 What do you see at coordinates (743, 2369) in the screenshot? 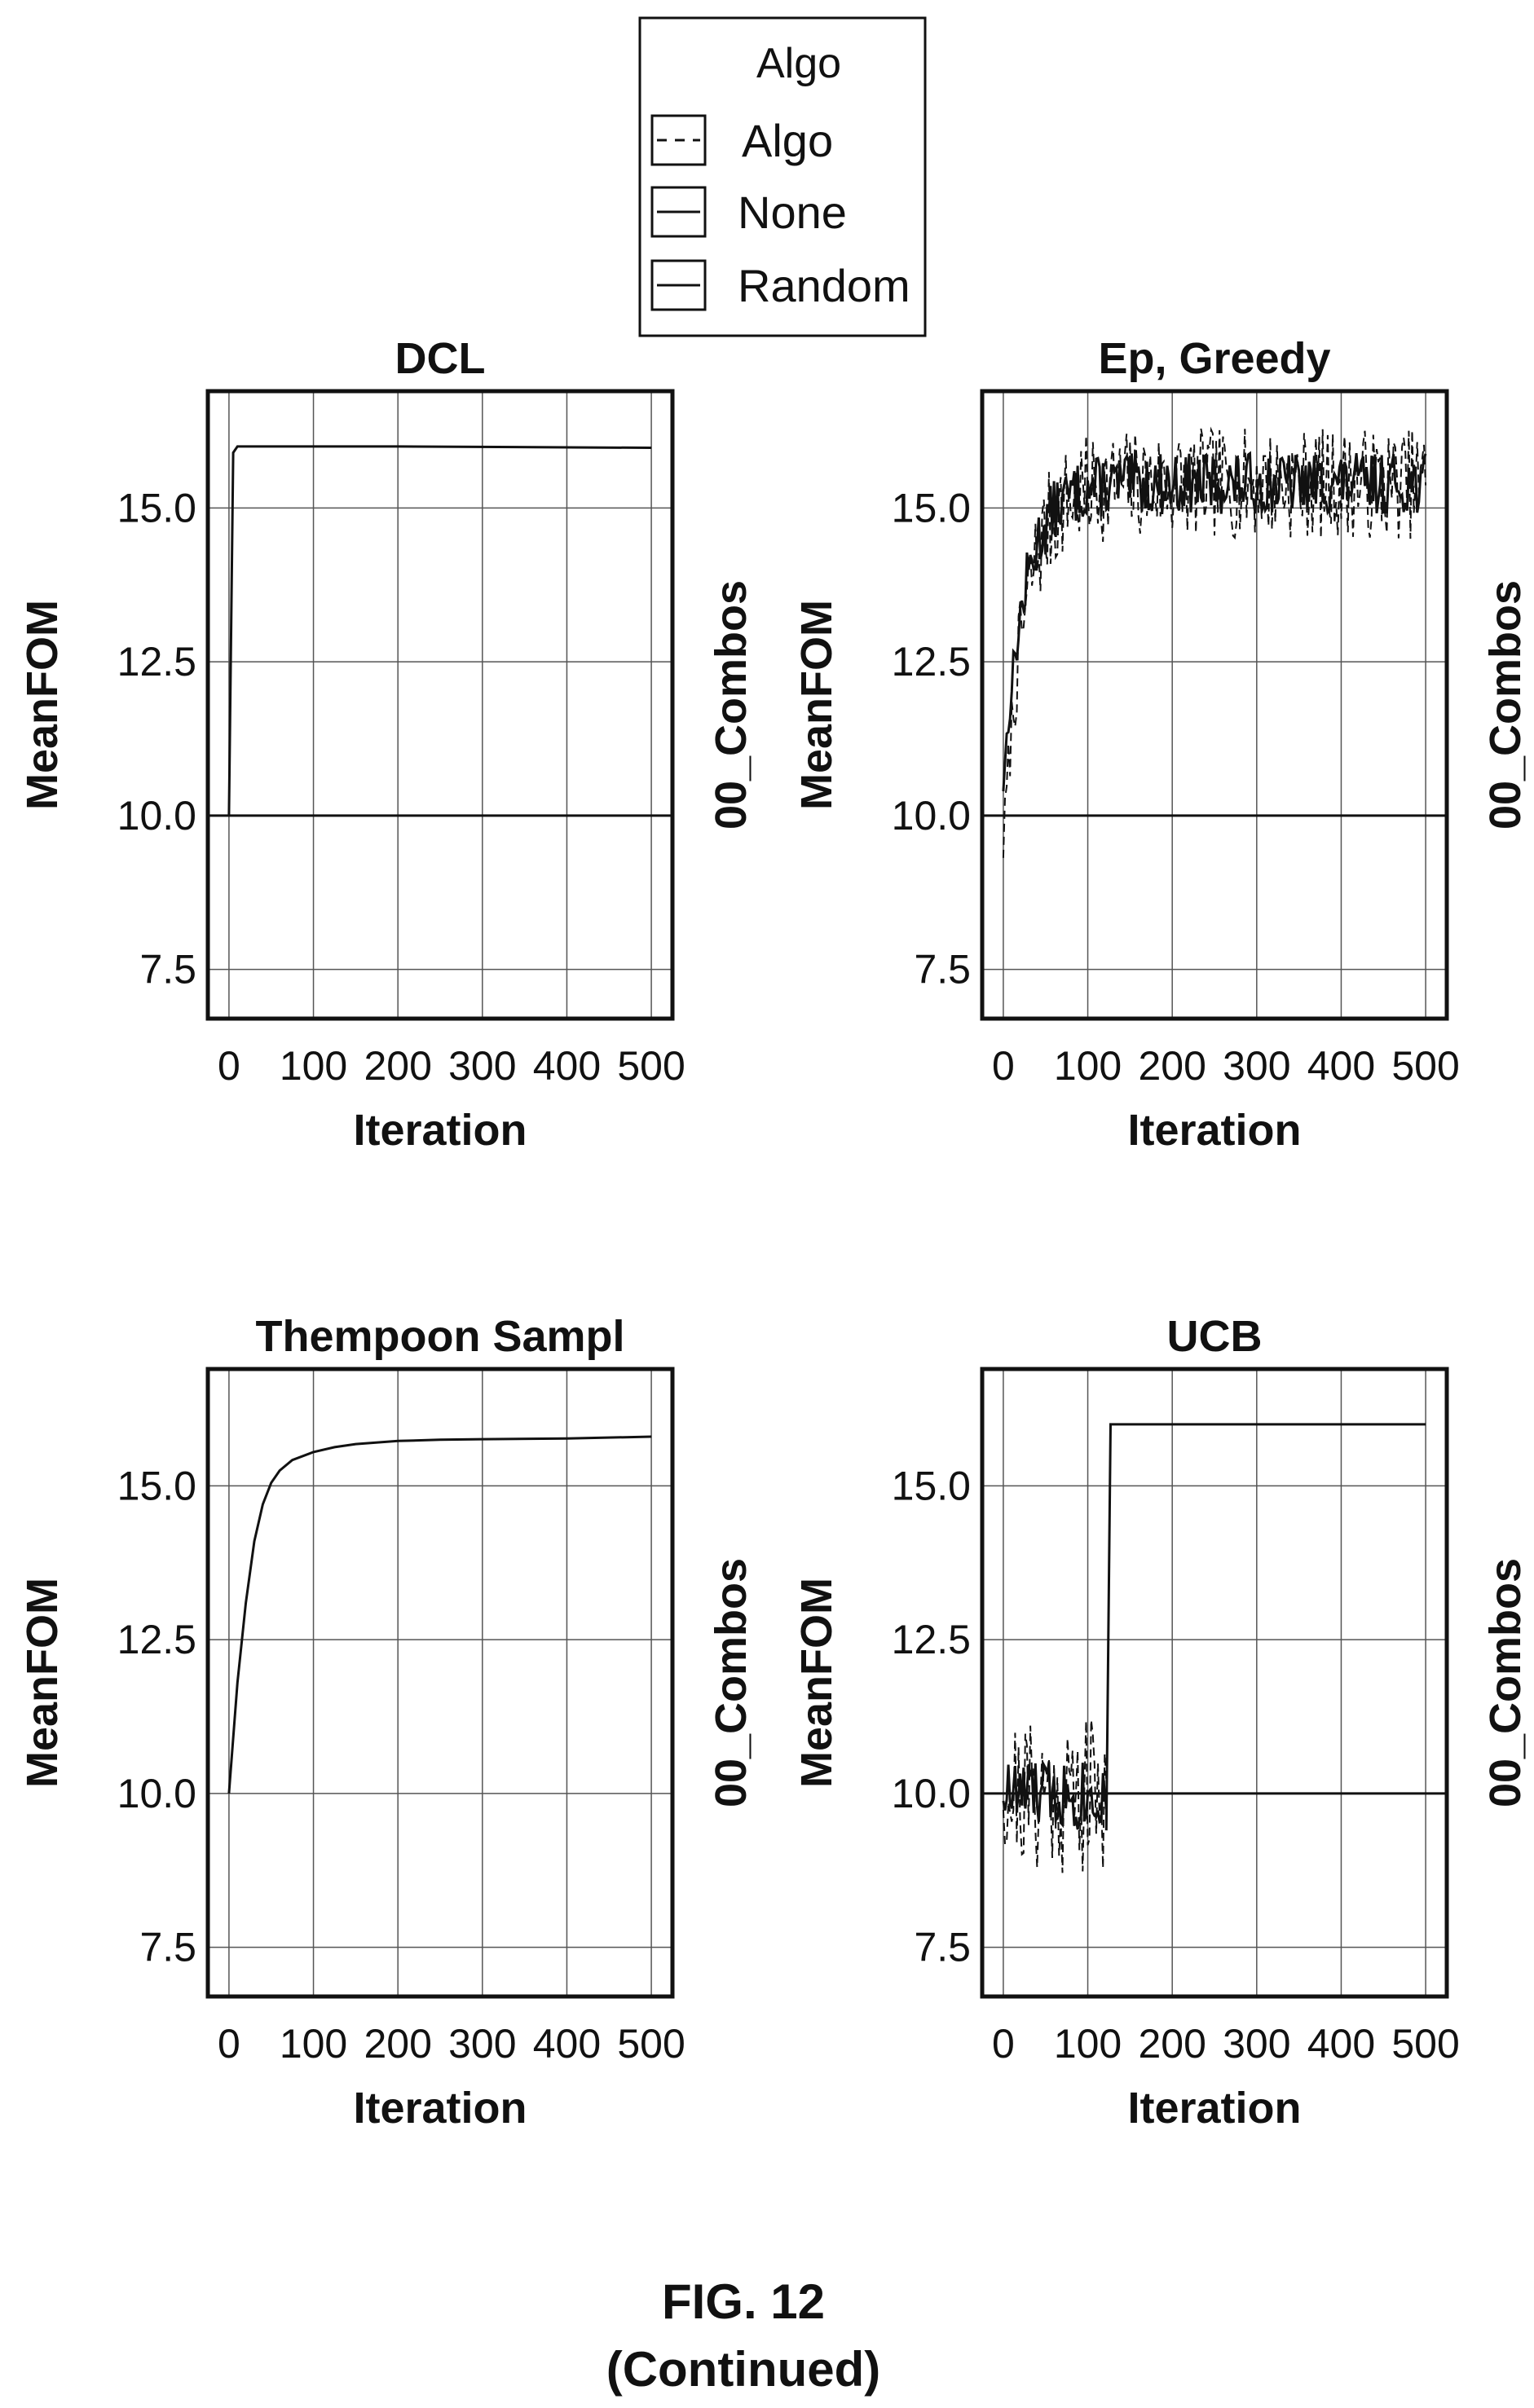
I see `figure-caption-line2: (Continued)` at bounding box center [743, 2369].